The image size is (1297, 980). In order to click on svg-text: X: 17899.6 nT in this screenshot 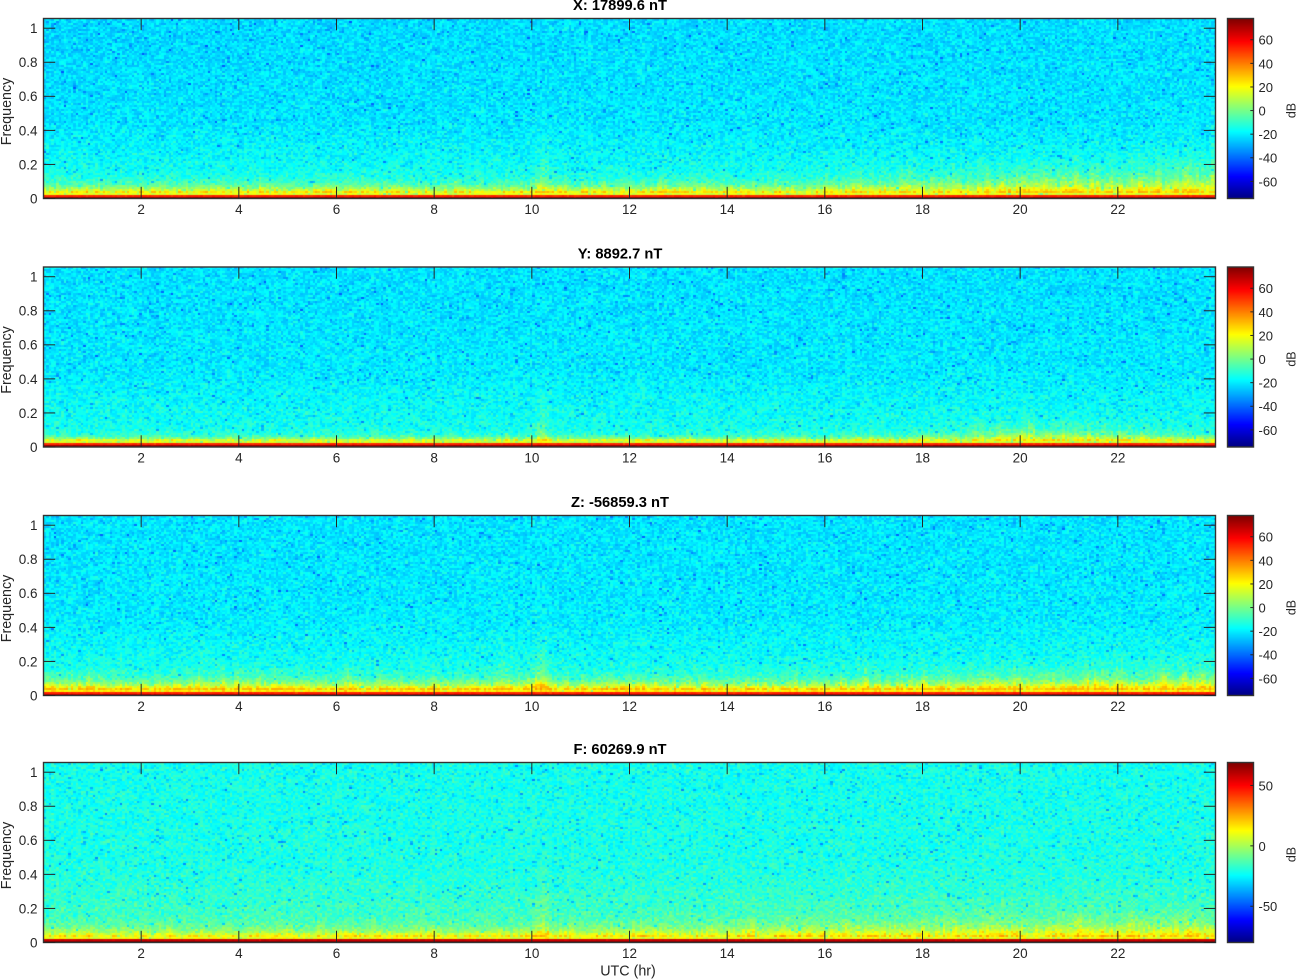, I will do `click(620, 7)`.